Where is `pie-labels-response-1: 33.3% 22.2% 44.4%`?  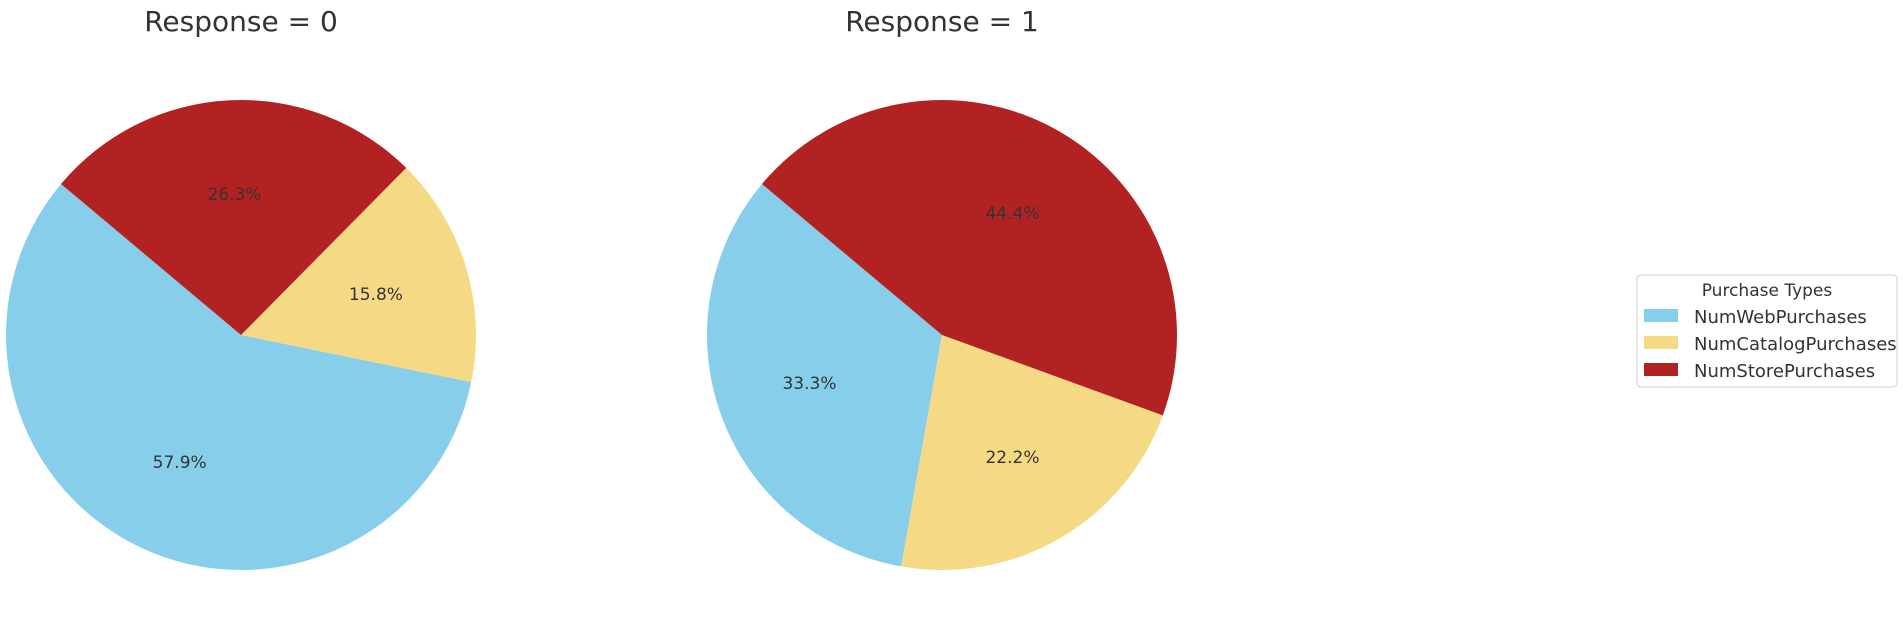 pie-labels-response-1: 33.3% 22.2% 44.4% is located at coordinates (910, 336).